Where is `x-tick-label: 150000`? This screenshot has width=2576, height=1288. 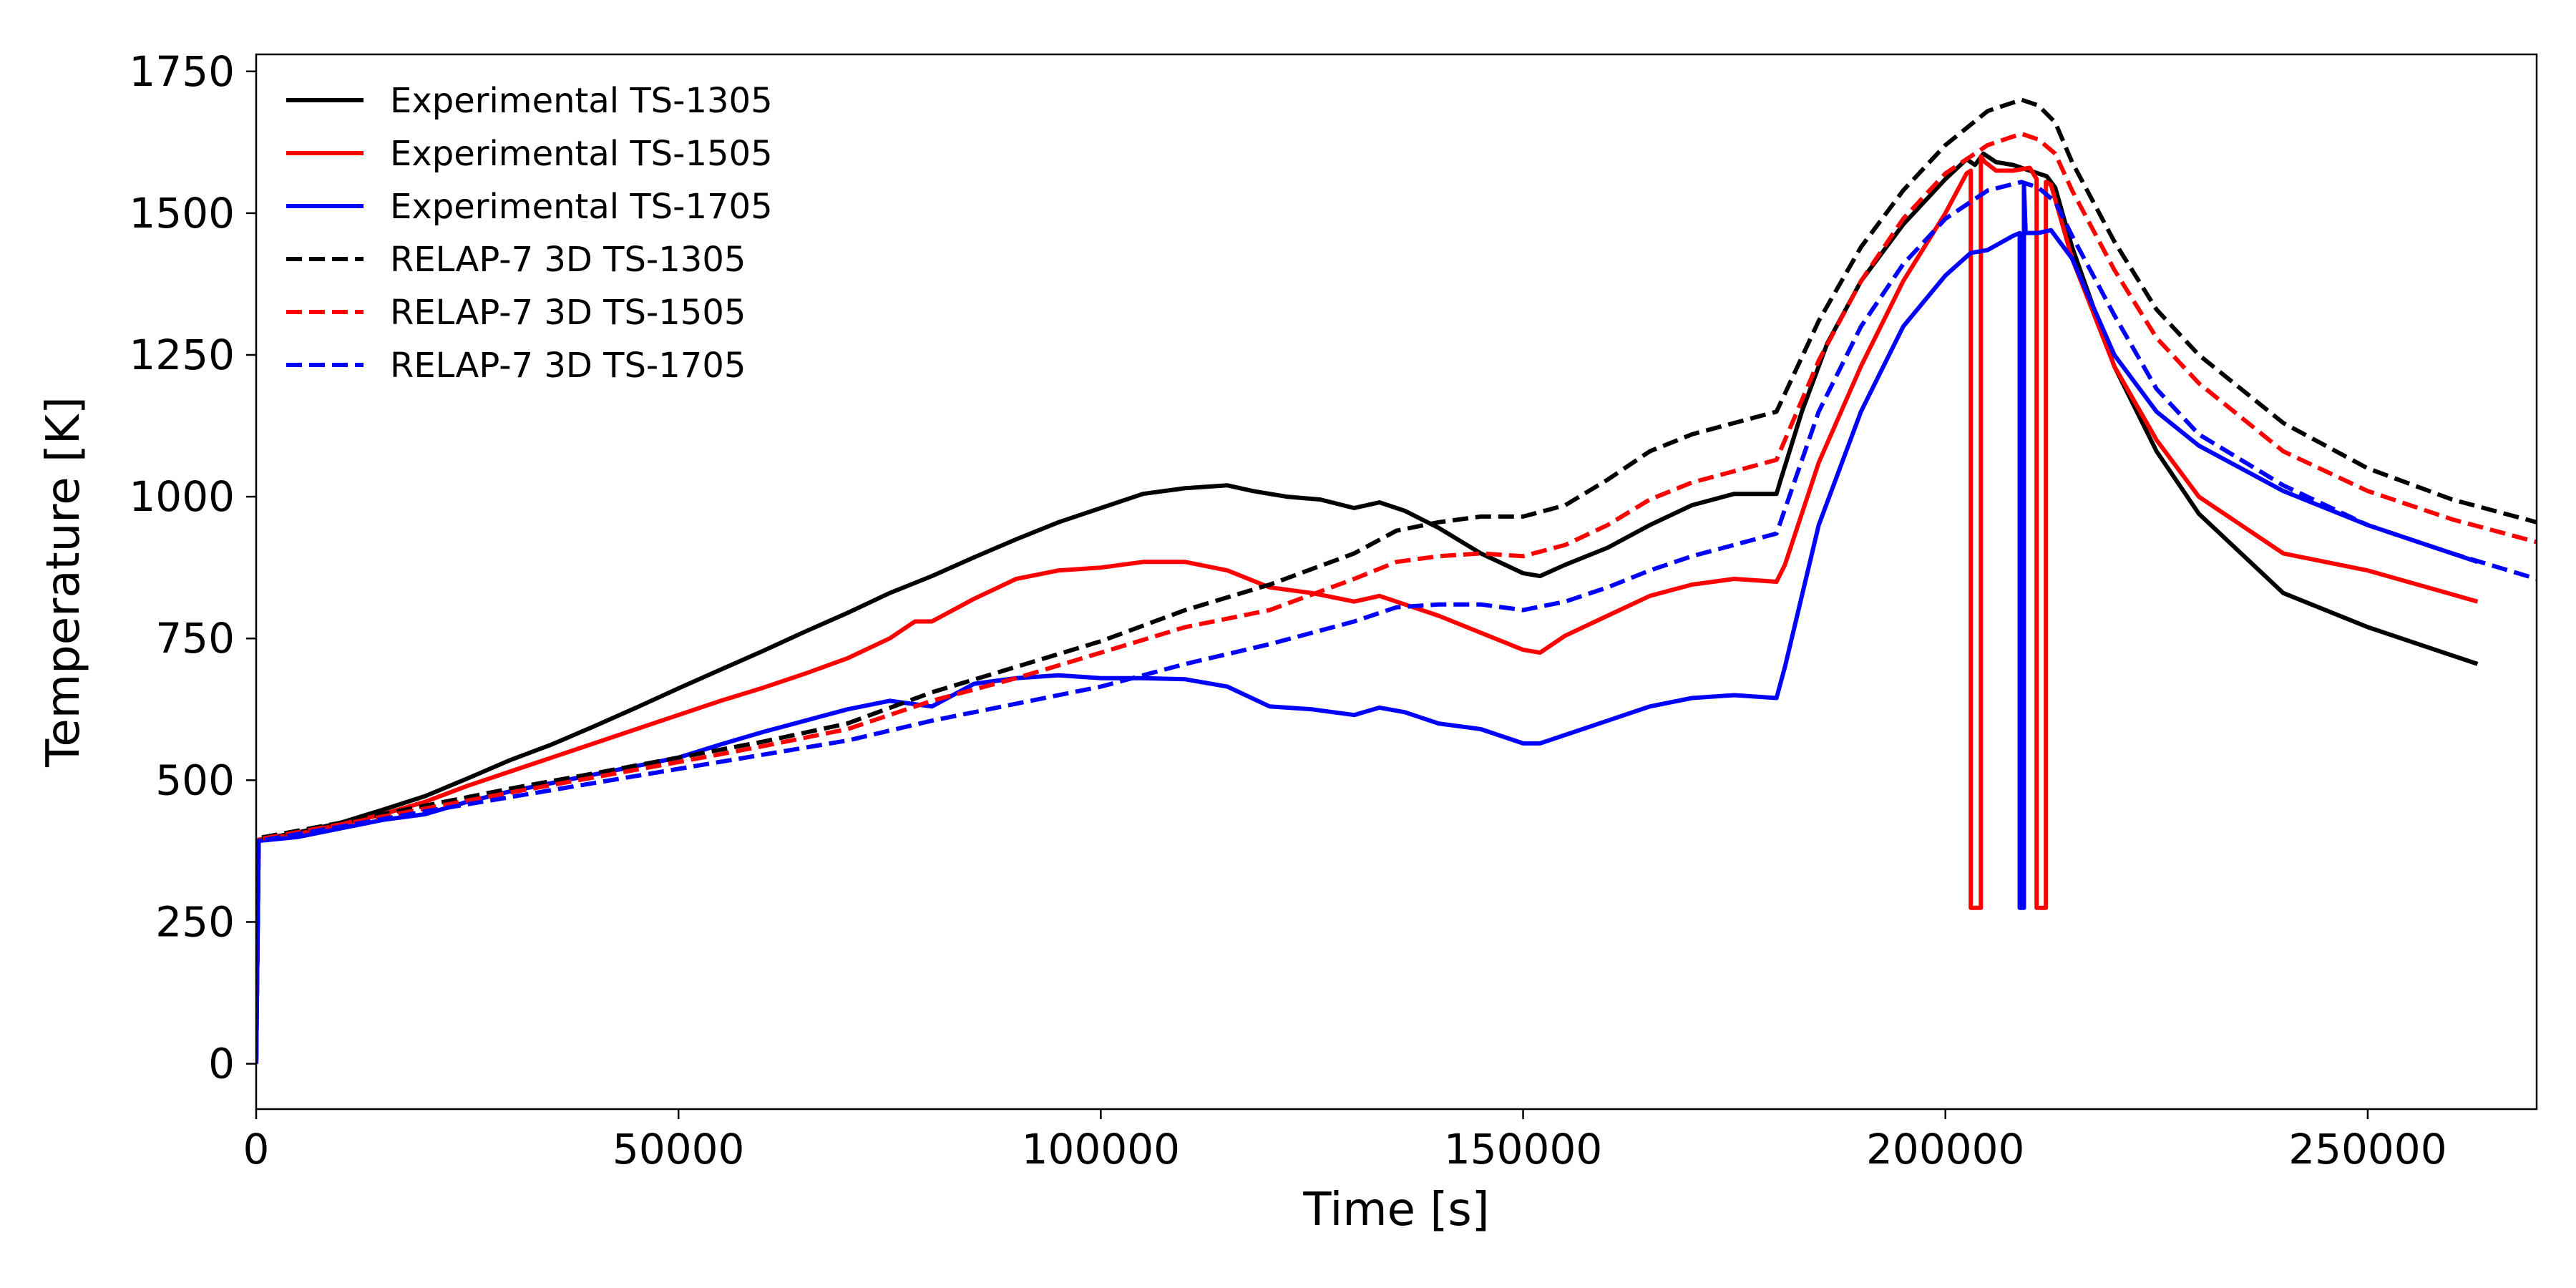
x-tick-label: 150000 is located at coordinates (1523, 1149).